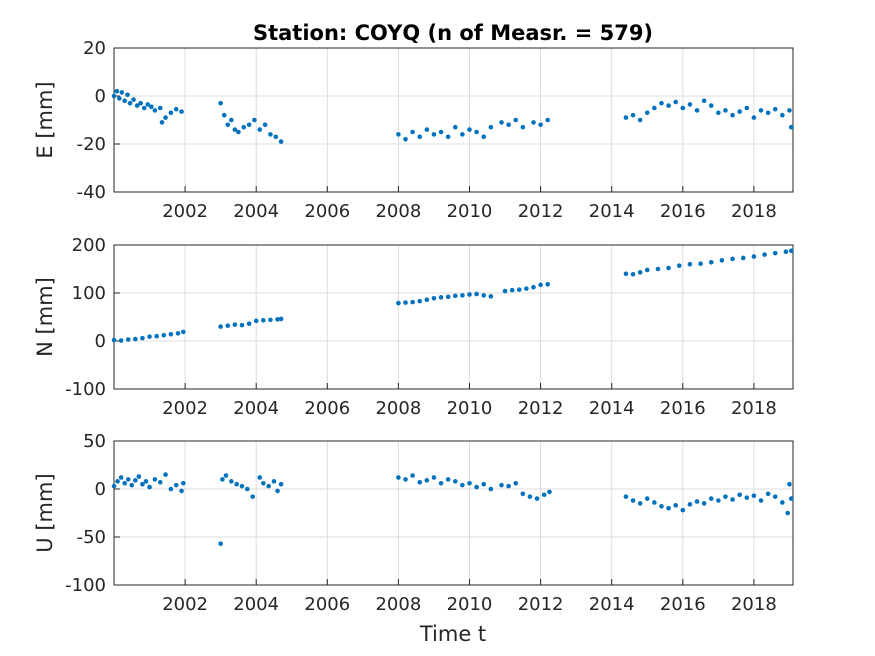  What do you see at coordinates (612, 408) in the screenshot?
I see `north-x-tick-label: 2014` at bounding box center [612, 408].